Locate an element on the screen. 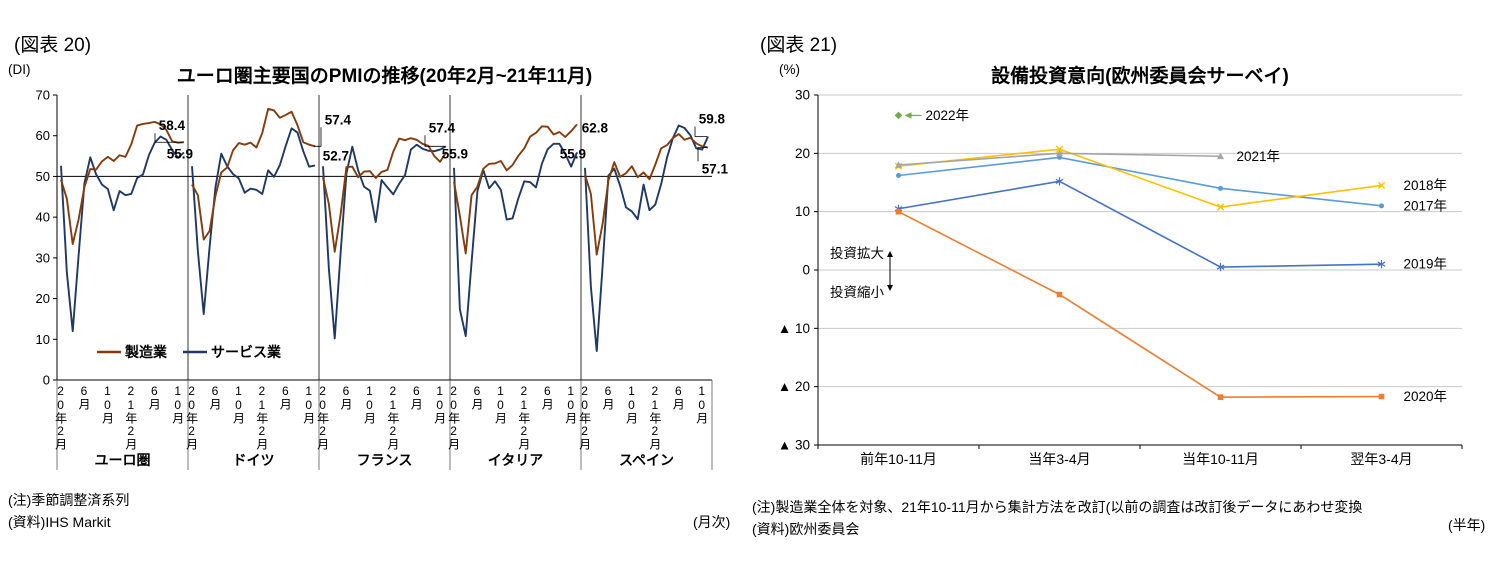  series-label: 2022年 is located at coordinates (948, 115).